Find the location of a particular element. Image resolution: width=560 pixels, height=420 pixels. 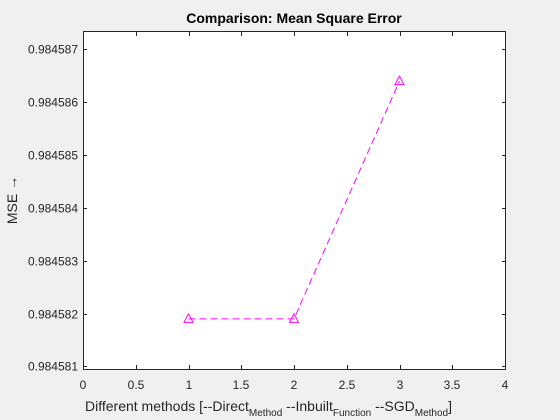

x-tick-label: 0 is located at coordinates (83, 385).